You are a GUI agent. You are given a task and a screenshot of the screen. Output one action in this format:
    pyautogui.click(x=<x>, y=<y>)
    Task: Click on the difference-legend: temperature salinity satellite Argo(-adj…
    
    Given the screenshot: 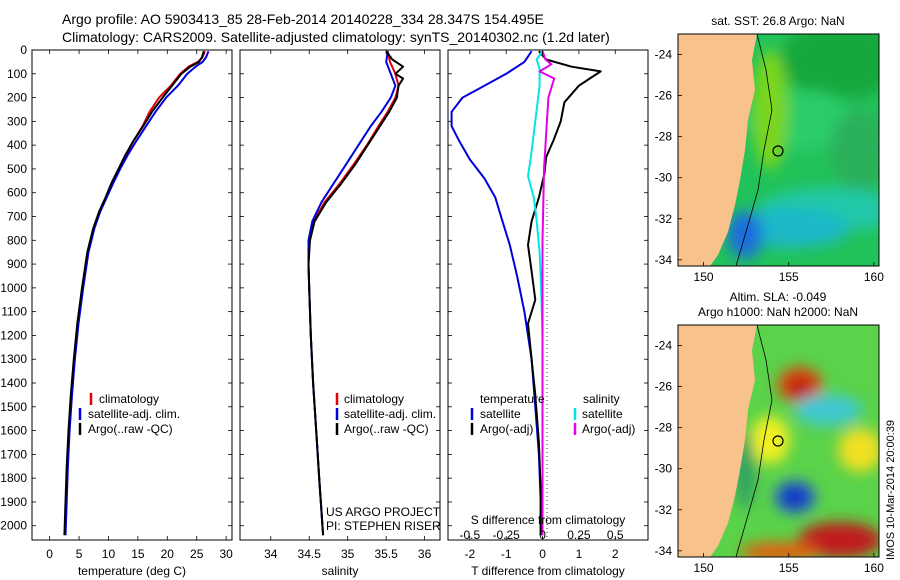 What is the action you would take?
    pyautogui.click(x=552, y=414)
    